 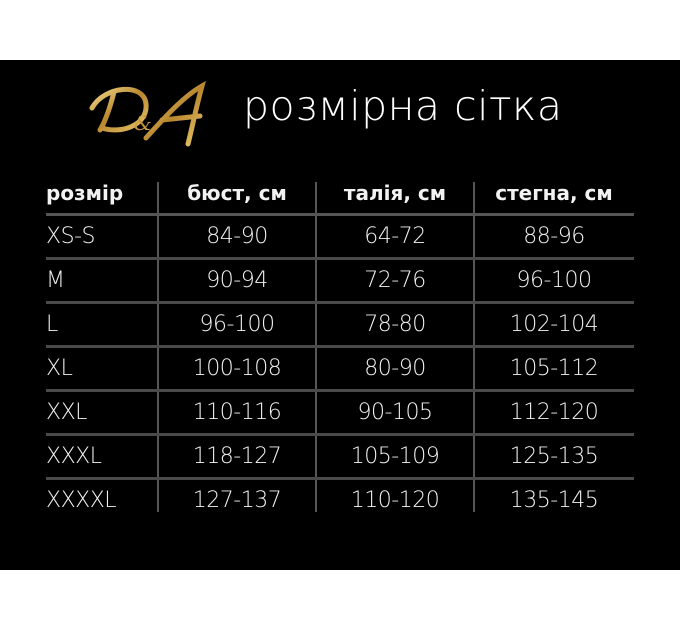 What do you see at coordinates (237, 236) in the screenshot?
I see `cell-bust: 84-90` at bounding box center [237, 236].